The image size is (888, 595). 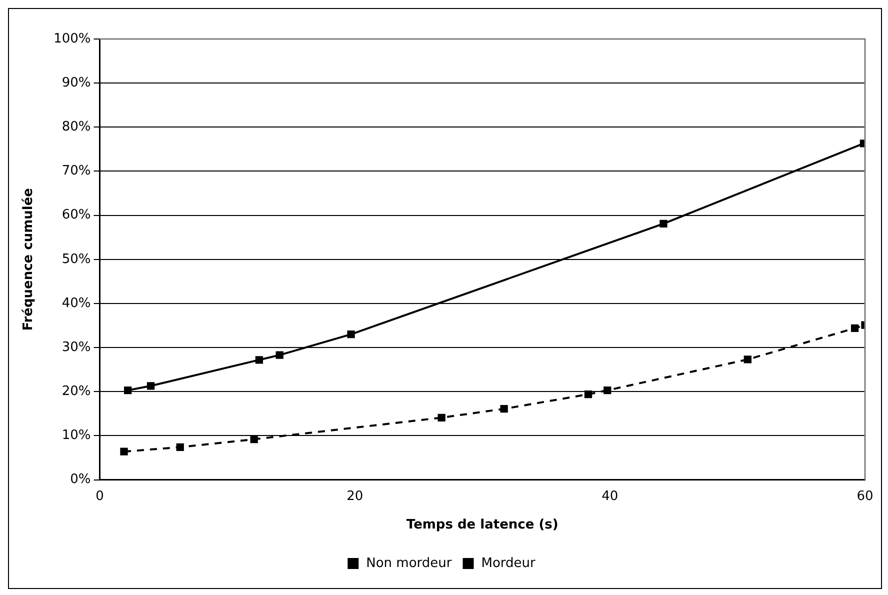 What do you see at coordinates (409, 563) in the screenshot?
I see `legend-label: Non mordeur` at bounding box center [409, 563].